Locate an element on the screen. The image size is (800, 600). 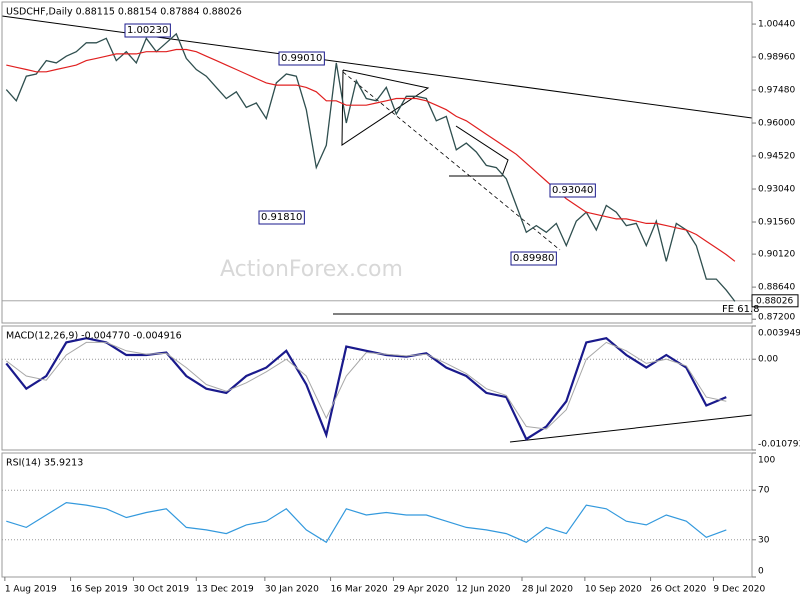
watermark: ActionForex.com is located at coordinates (311, 269).